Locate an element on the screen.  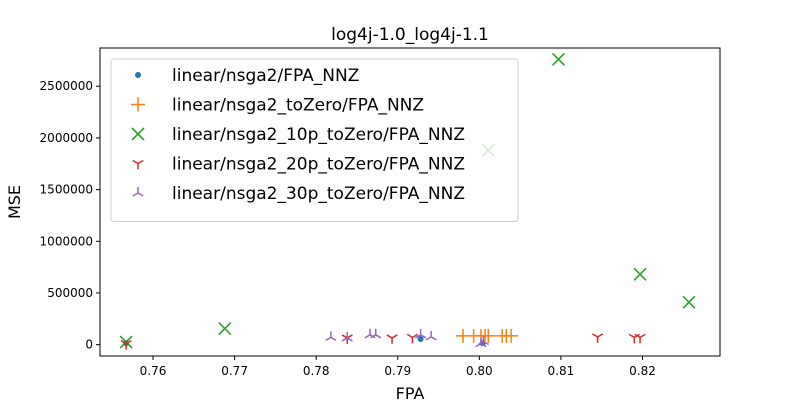
legend-entry: linear/nsga2_toZero/FPA_NNZ is located at coordinates (277, 106).